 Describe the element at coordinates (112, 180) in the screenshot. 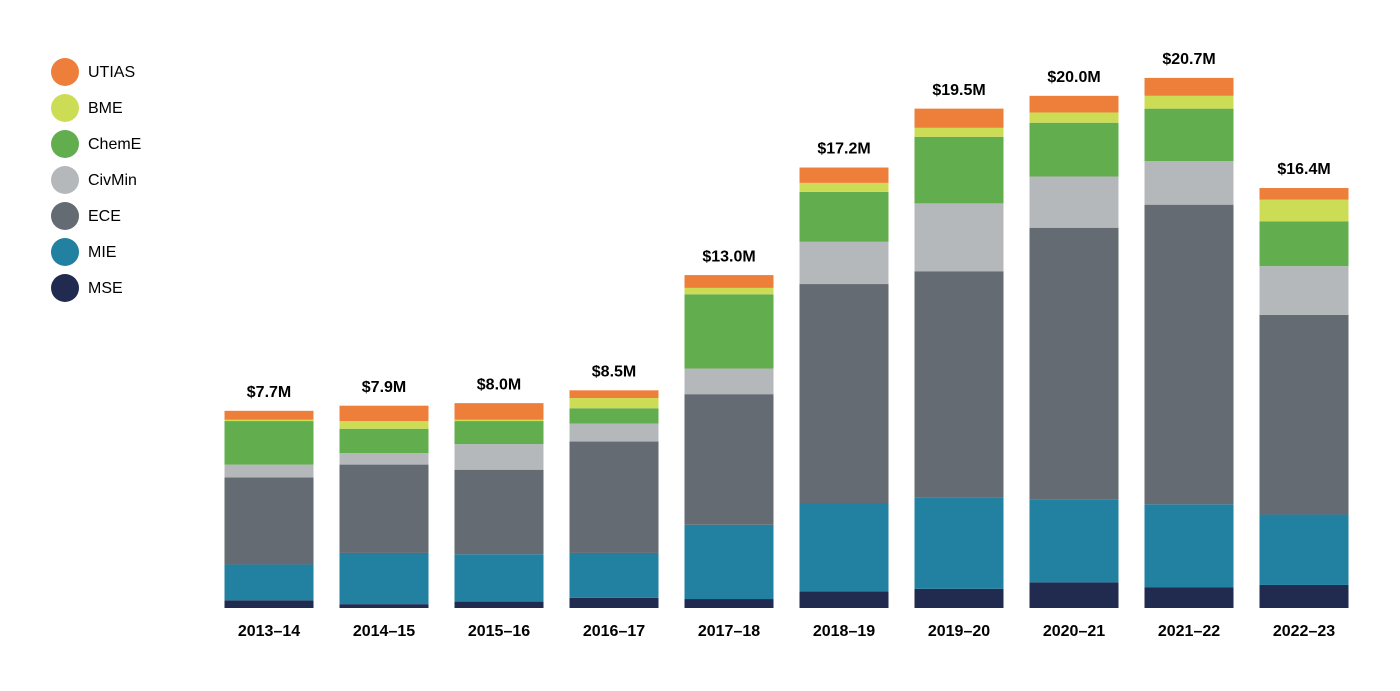

I see `legend-label: CivMin` at that location.